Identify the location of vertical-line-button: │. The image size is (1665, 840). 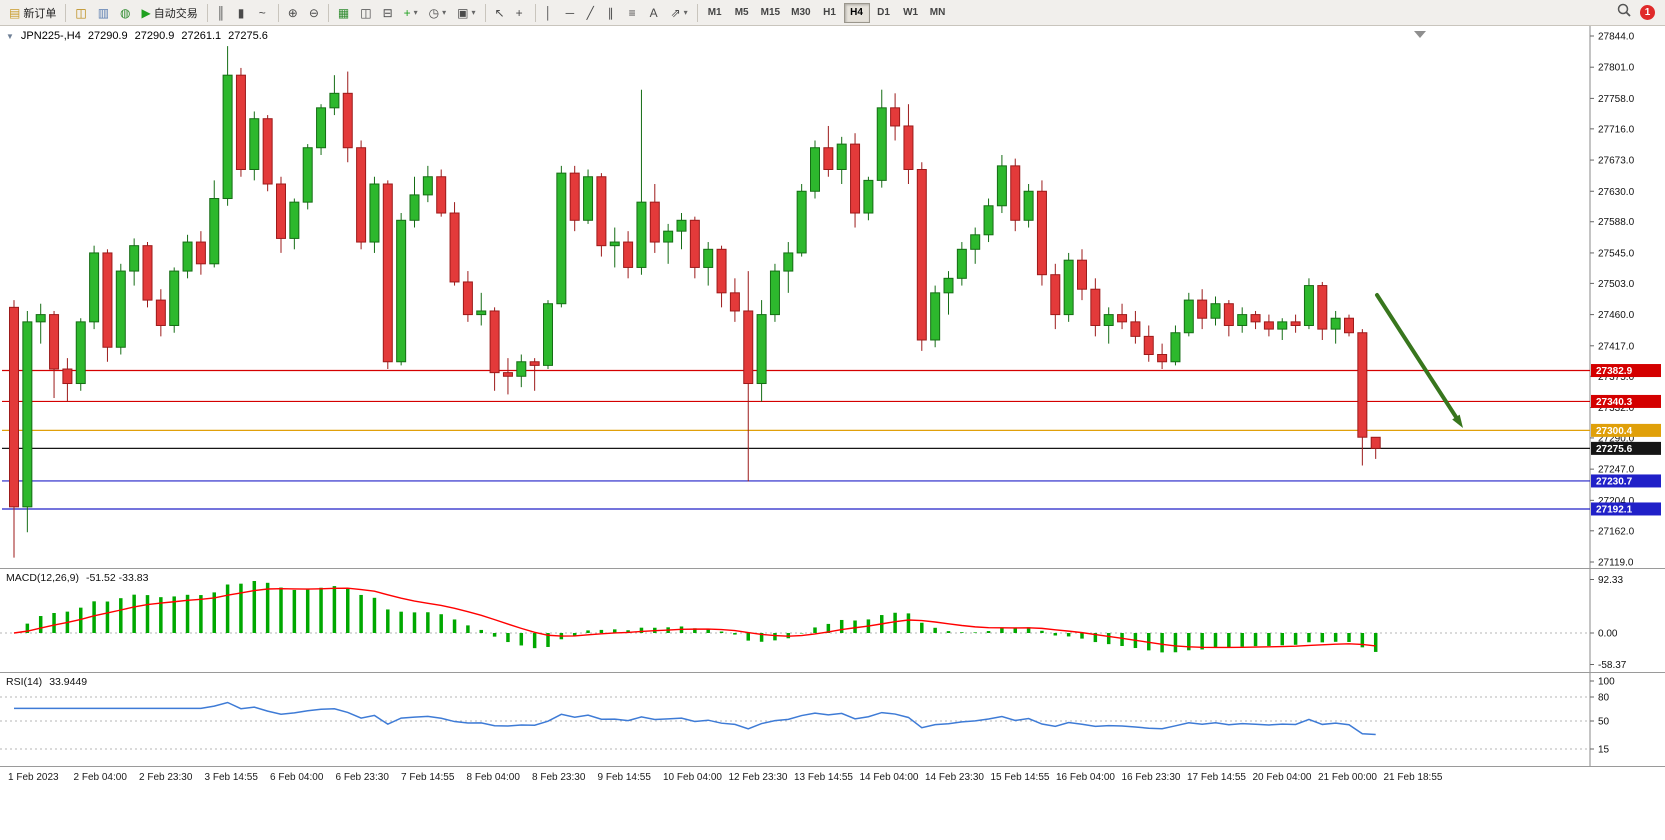
(550, 13).